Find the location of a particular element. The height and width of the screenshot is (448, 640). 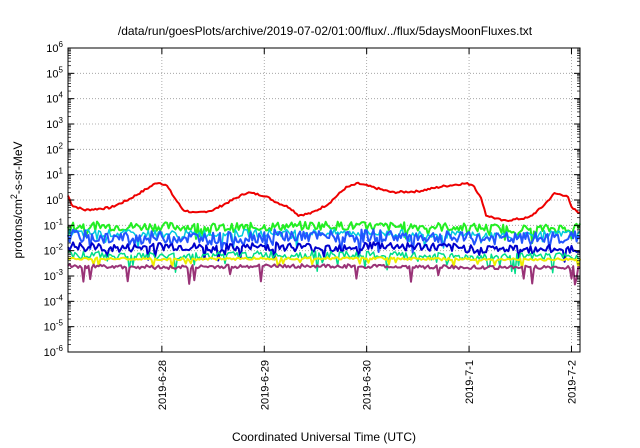

y-tick-label: 10⁻² is located at coordinates (54, 250).